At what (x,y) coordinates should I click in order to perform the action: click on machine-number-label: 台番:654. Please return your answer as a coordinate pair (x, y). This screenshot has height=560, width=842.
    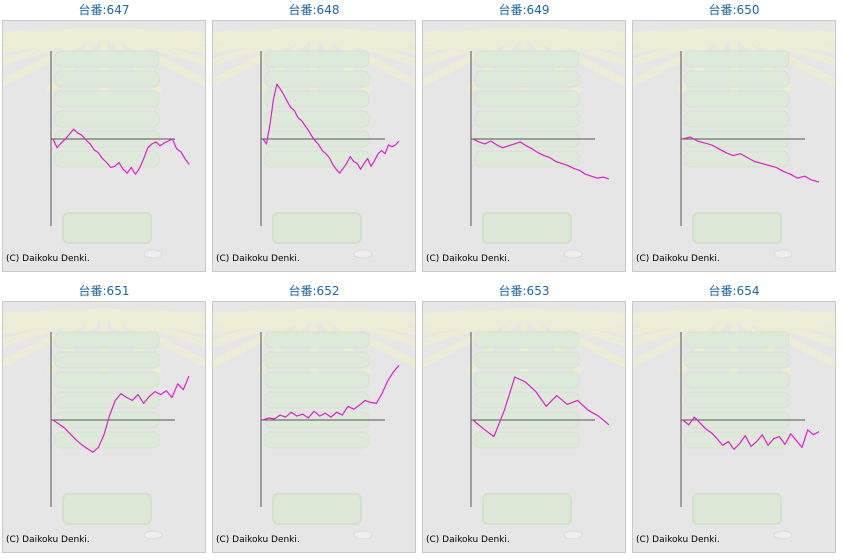
    Looking at the image, I should click on (734, 291).